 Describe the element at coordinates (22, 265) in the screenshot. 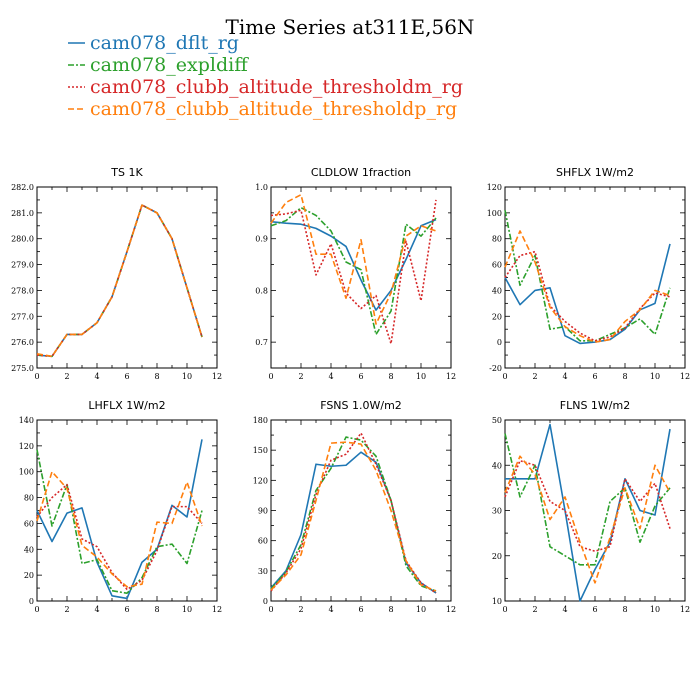

I see `y-tick-label: 279.0` at that location.